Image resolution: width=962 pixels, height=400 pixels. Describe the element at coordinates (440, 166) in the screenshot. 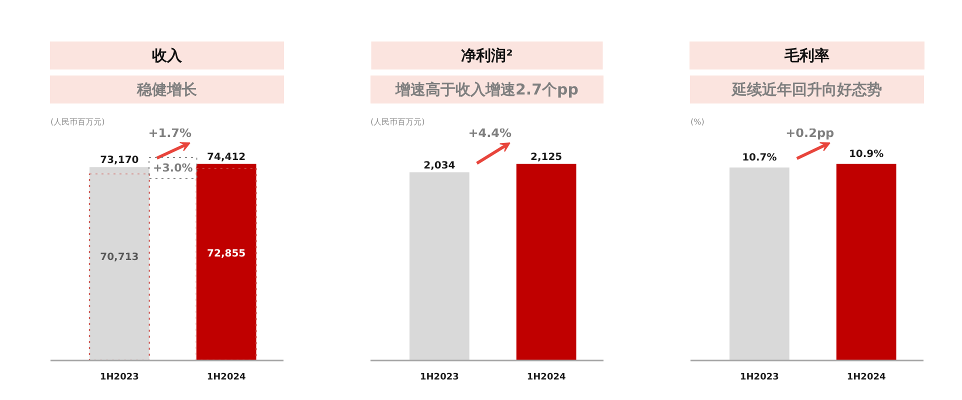

I see `data-label: 2,034` at that location.